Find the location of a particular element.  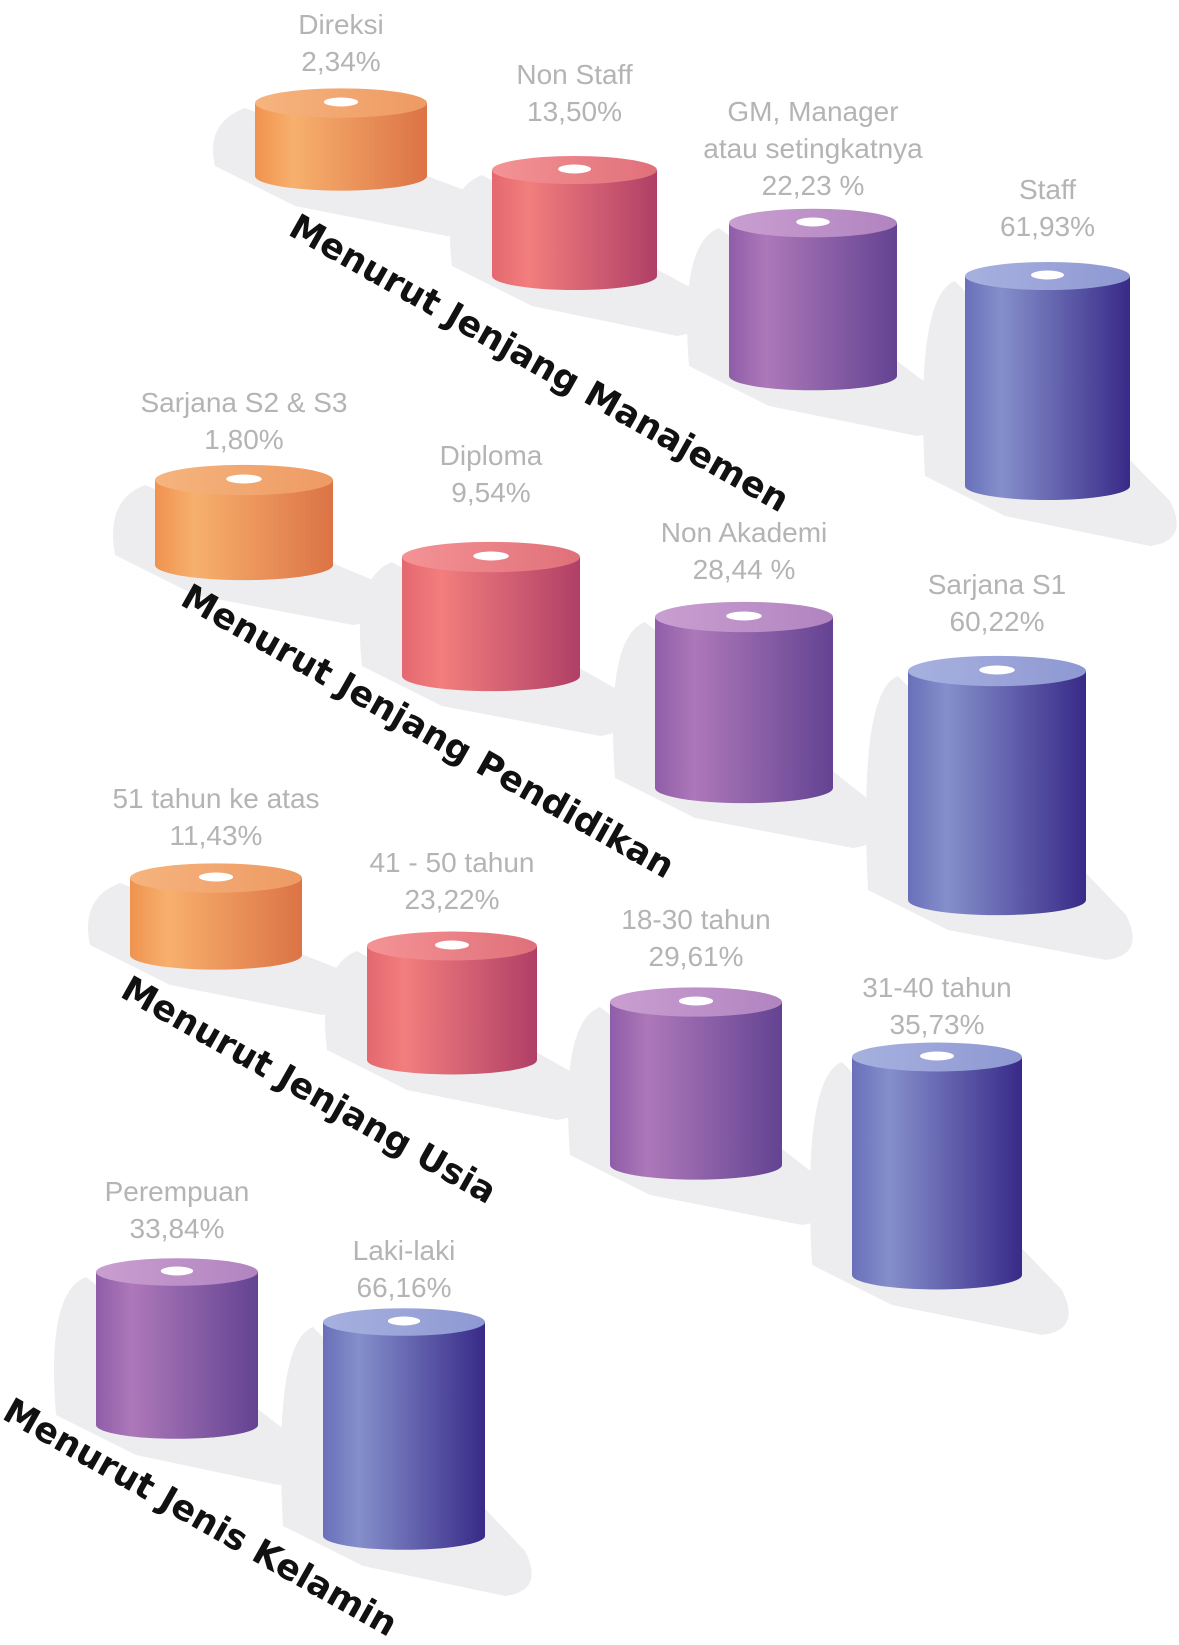

category-name: atau setingkatnya is located at coordinates (813, 148).